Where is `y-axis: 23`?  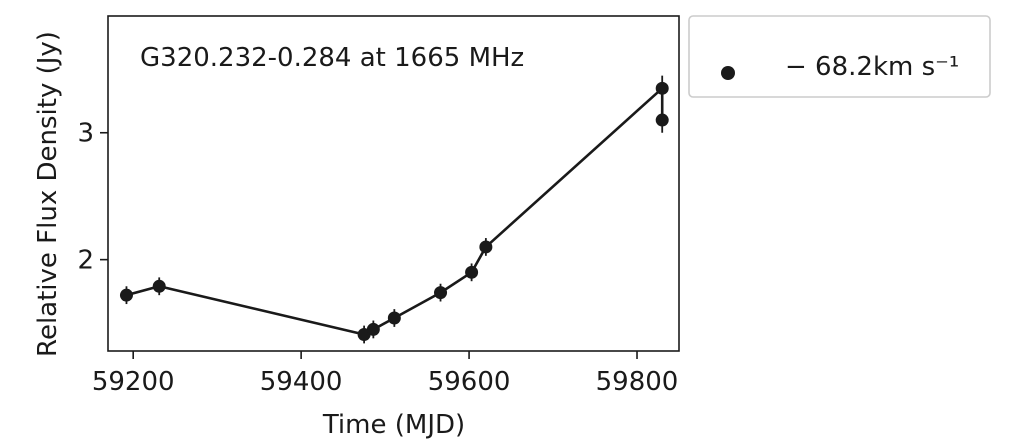
y-axis: 23 is located at coordinates (92, 197).